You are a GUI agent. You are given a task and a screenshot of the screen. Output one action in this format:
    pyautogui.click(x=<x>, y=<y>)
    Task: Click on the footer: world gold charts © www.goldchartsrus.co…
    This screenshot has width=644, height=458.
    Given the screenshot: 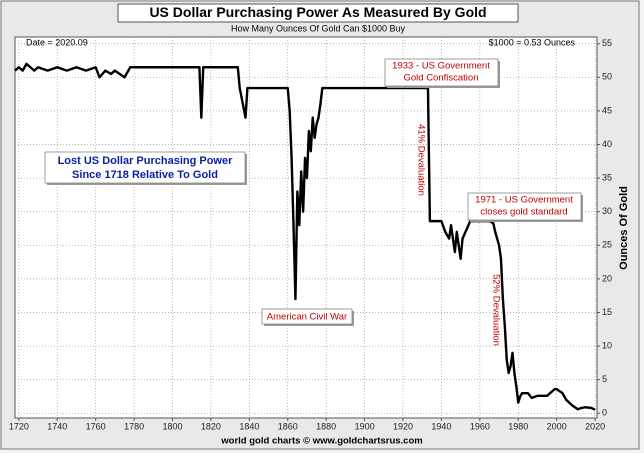 What is the action you would take?
    pyautogui.click(x=321, y=441)
    